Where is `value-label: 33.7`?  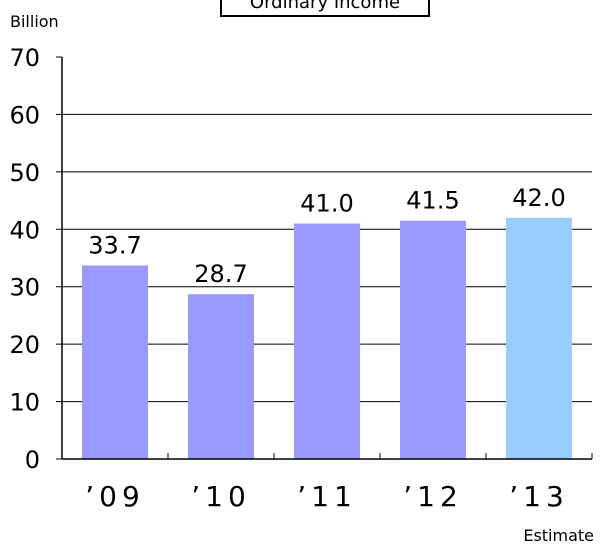
value-label: 33.7 is located at coordinates (114, 245).